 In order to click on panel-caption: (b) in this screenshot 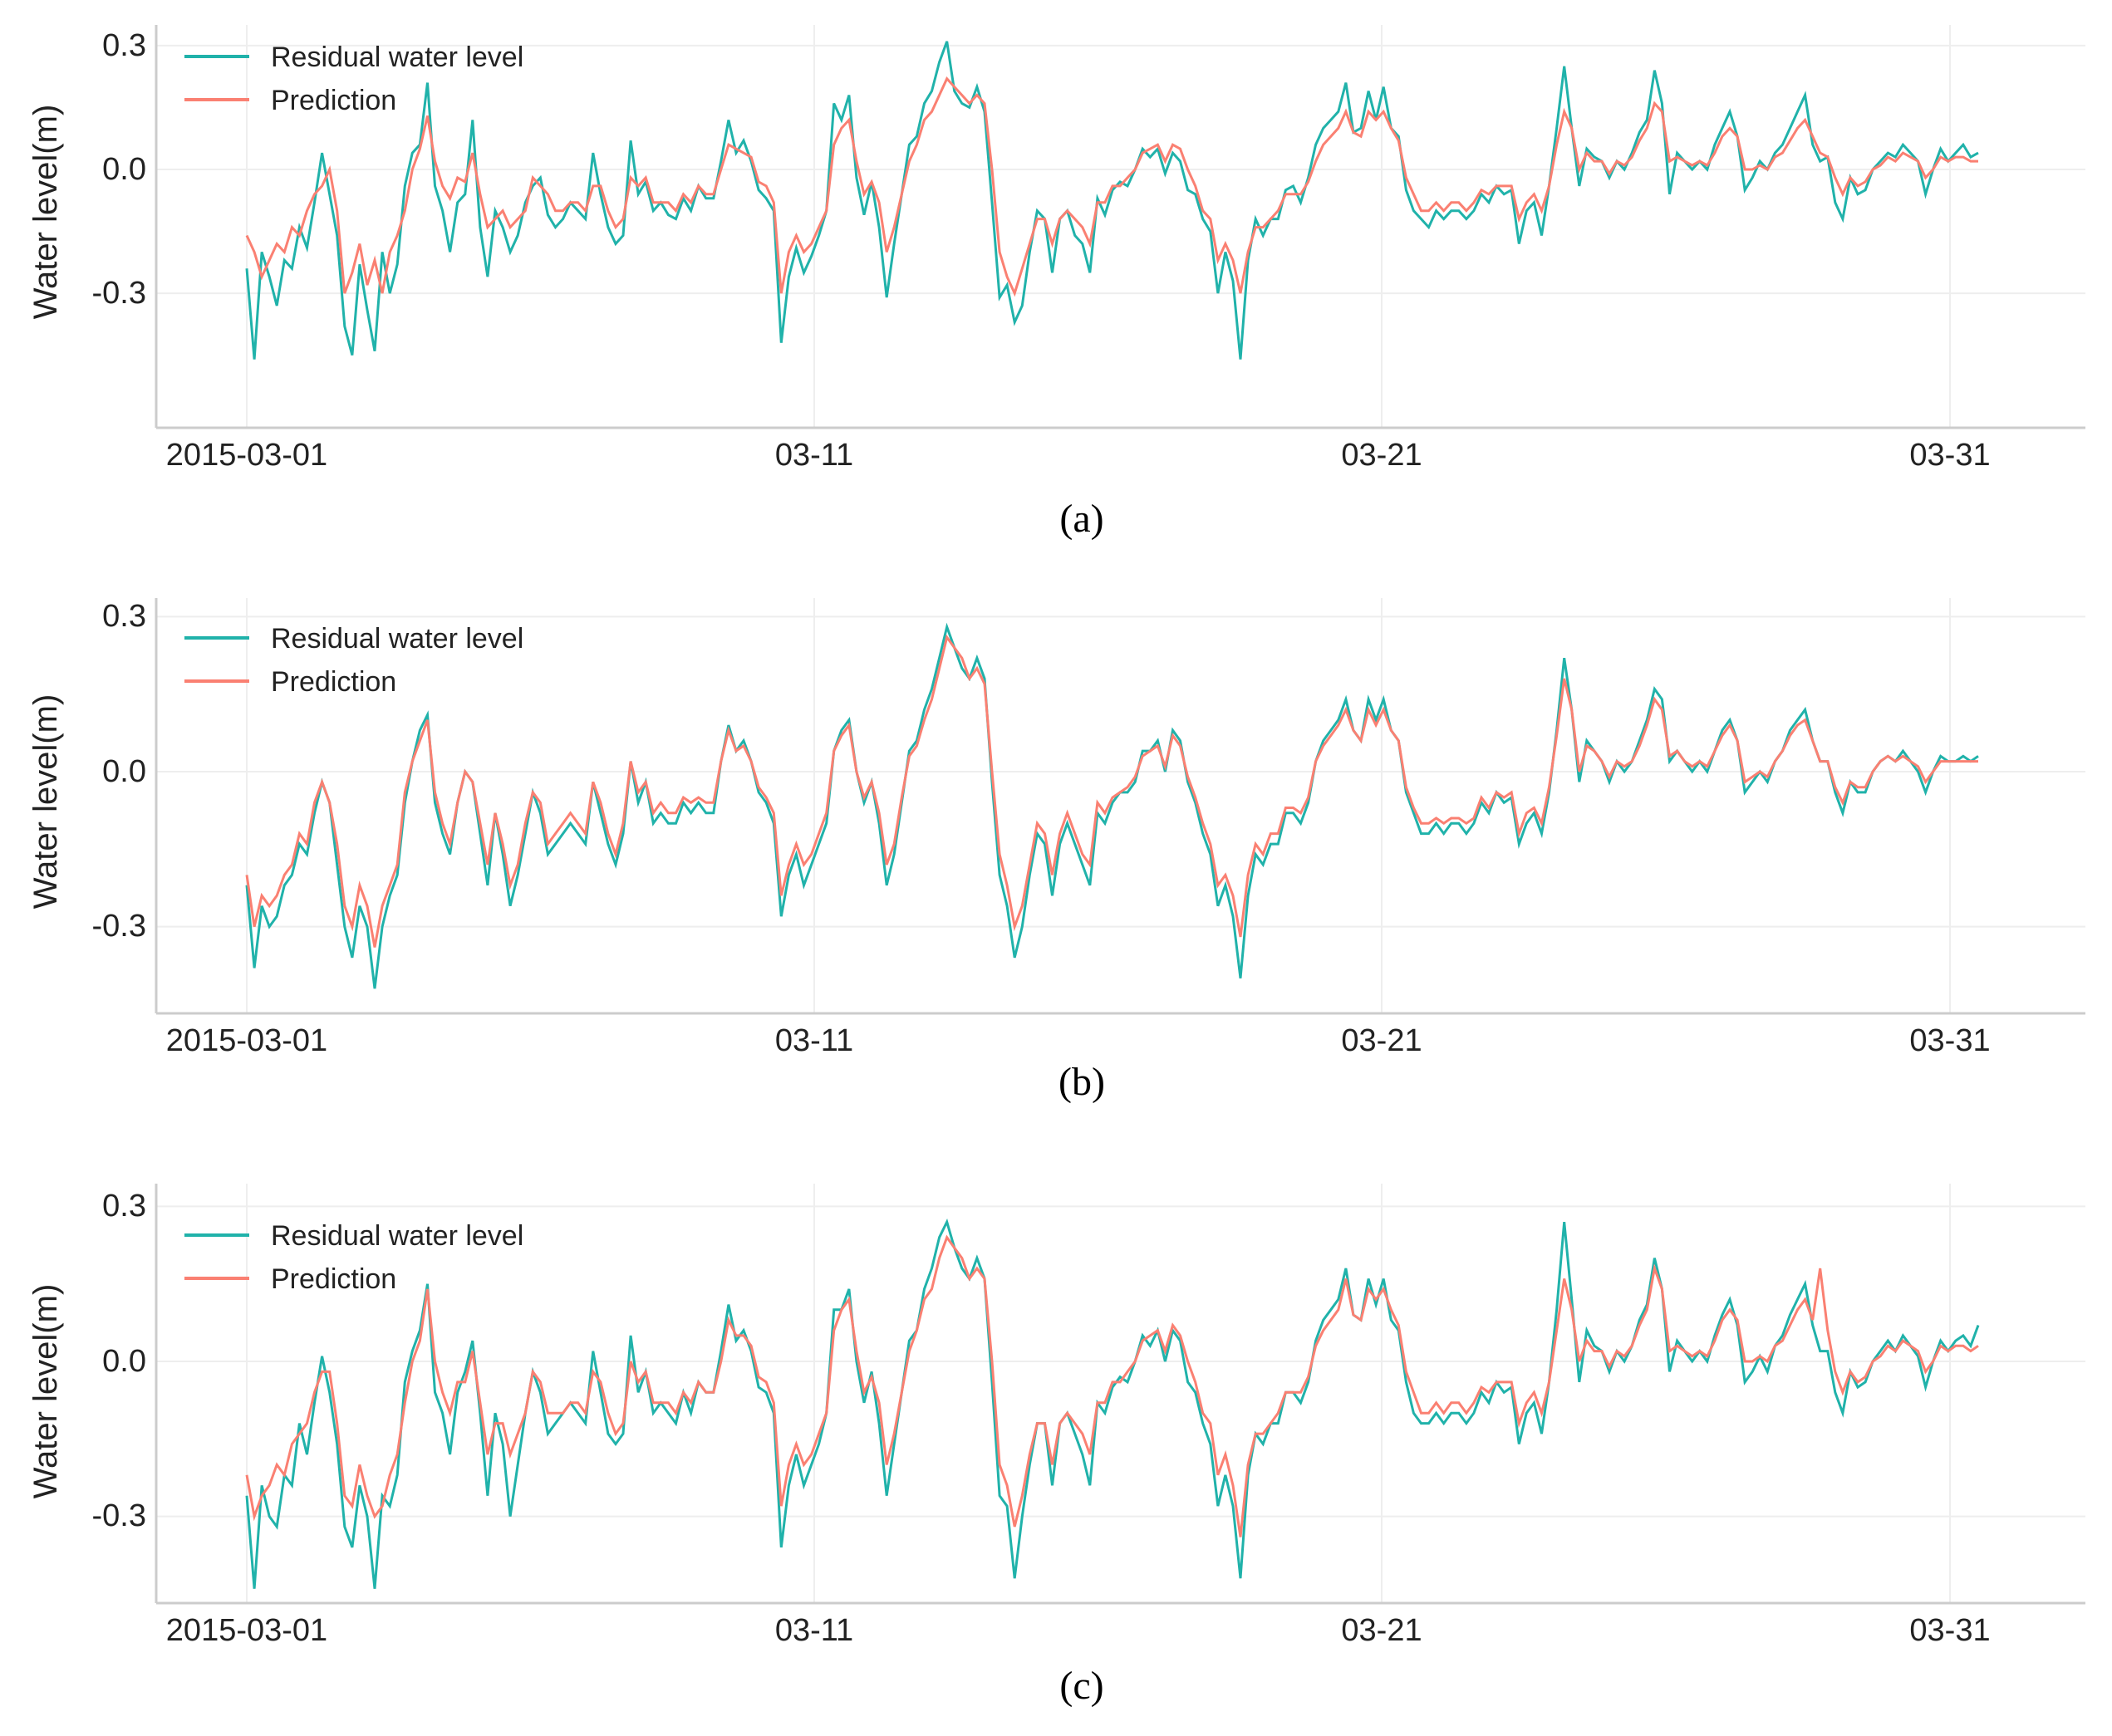, I will do `click(1081, 1082)`.